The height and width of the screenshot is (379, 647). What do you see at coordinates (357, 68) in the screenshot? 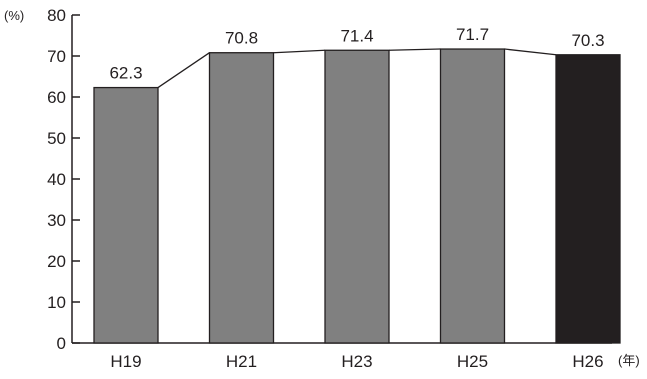
I see `connector-lines` at bounding box center [357, 68].